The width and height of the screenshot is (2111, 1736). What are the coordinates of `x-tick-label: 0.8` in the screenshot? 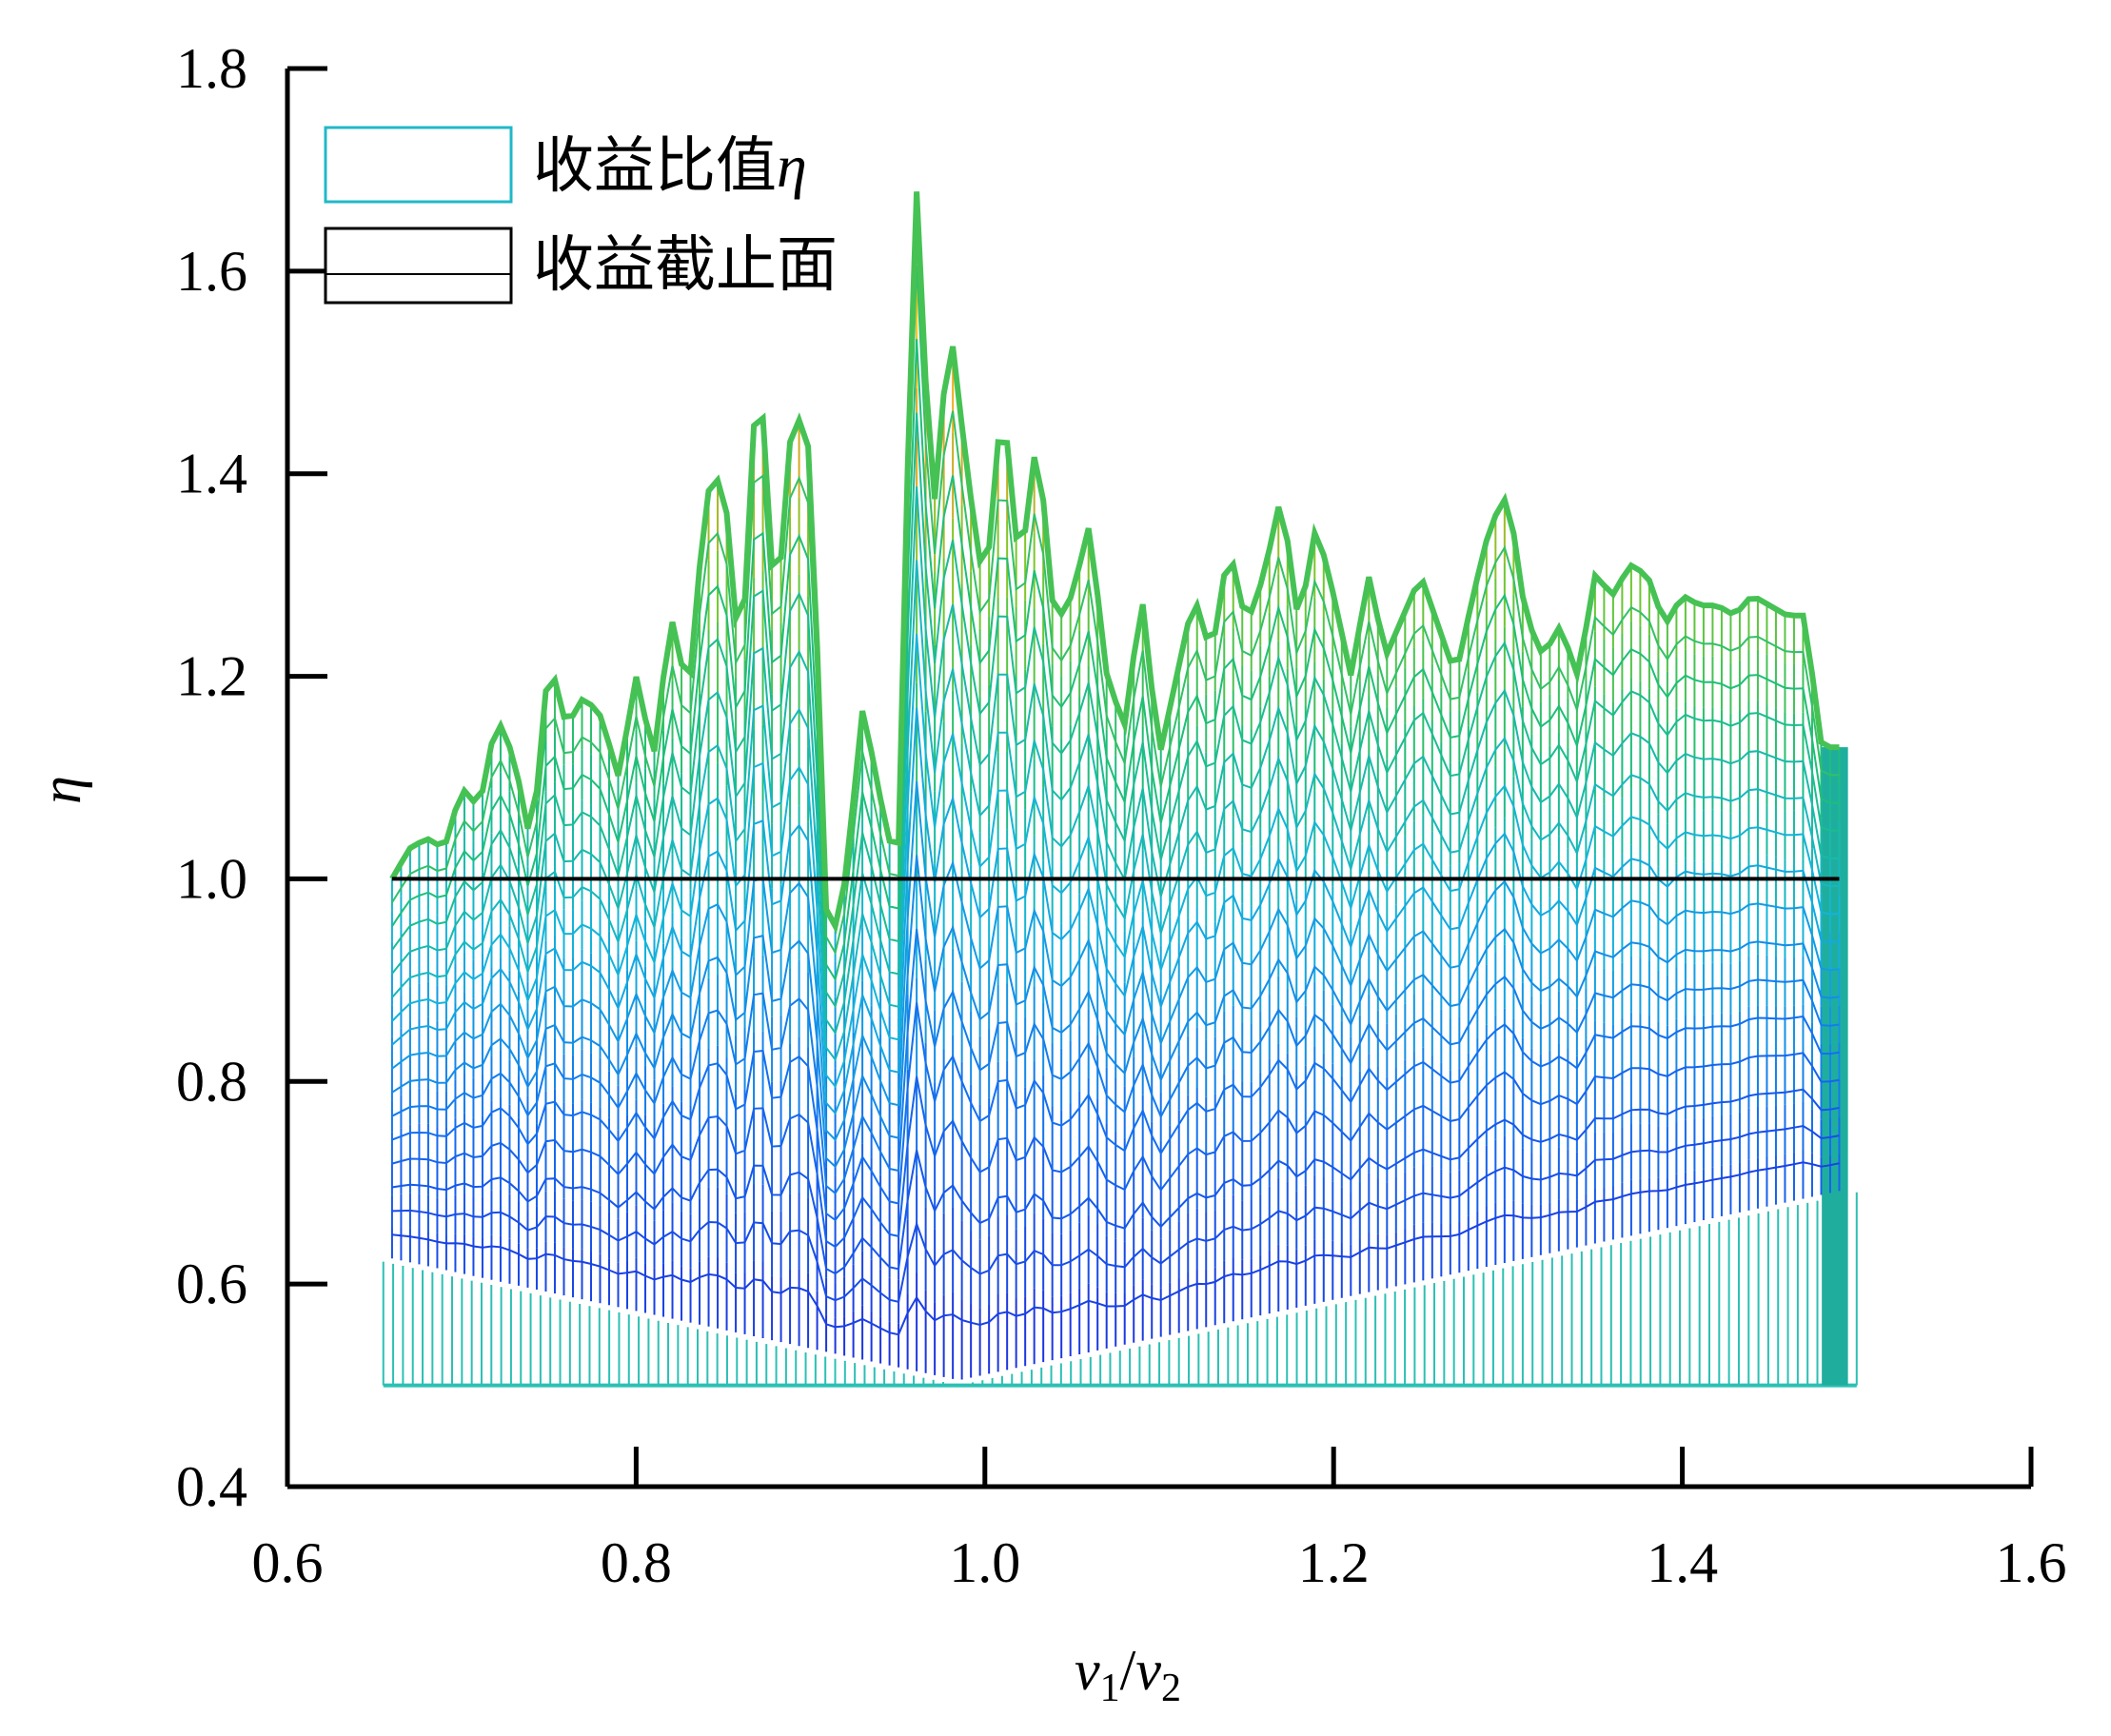 It's located at (637, 1562).